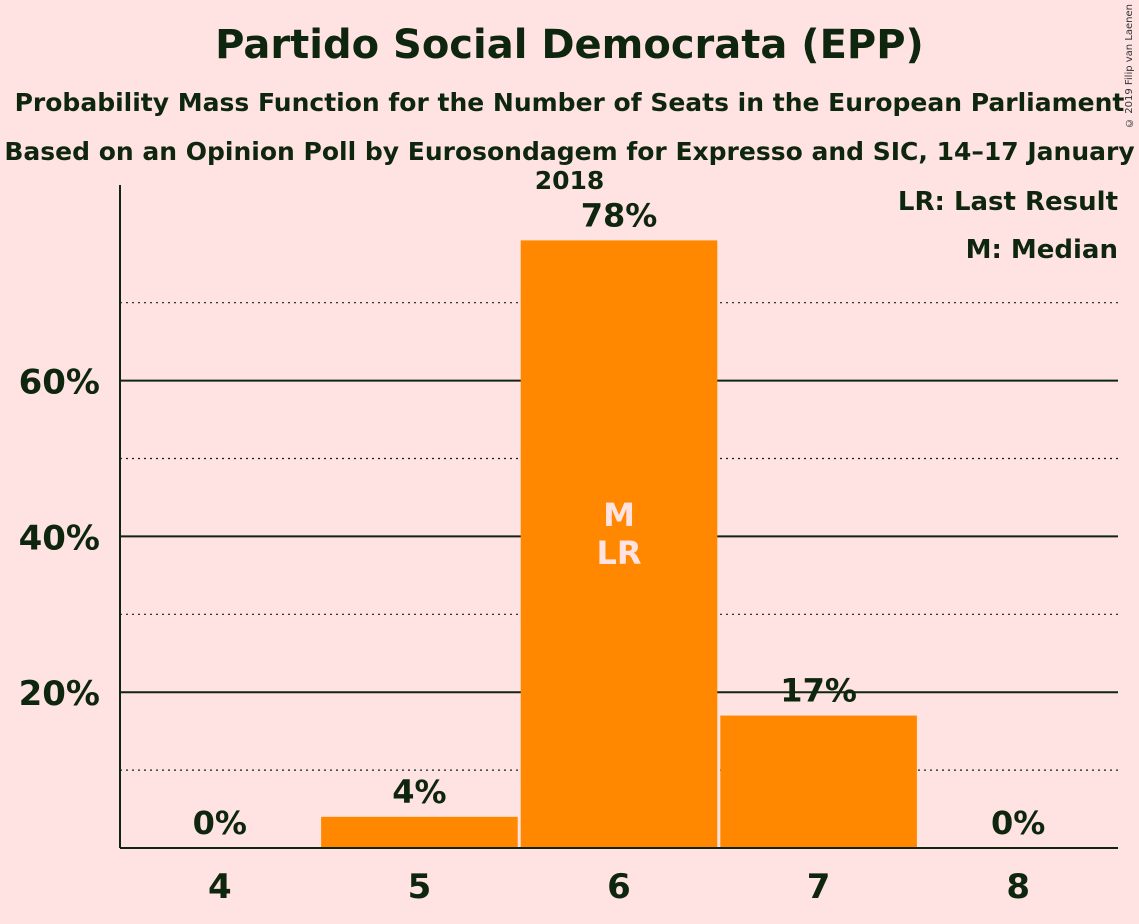 The image size is (1139, 924). What do you see at coordinates (818, 691) in the screenshot?
I see `data-label-7: 17%` at bounding box center [818, 691].